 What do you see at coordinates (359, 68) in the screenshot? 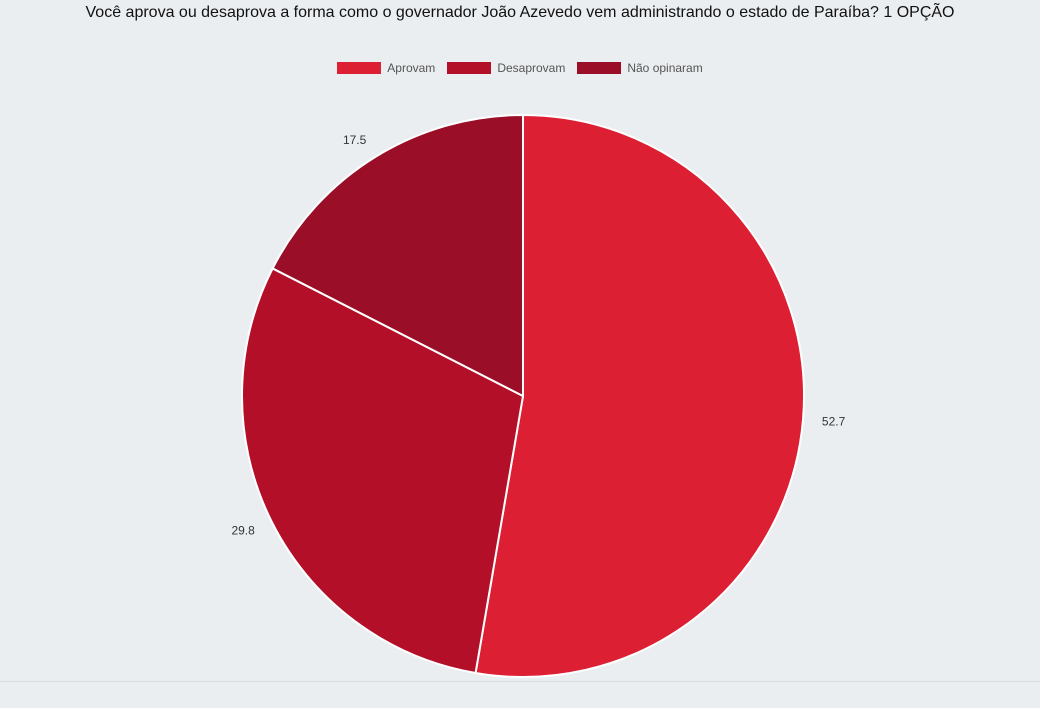
I see `legend-swatch-aprovam` at bounding box center [359, 68].